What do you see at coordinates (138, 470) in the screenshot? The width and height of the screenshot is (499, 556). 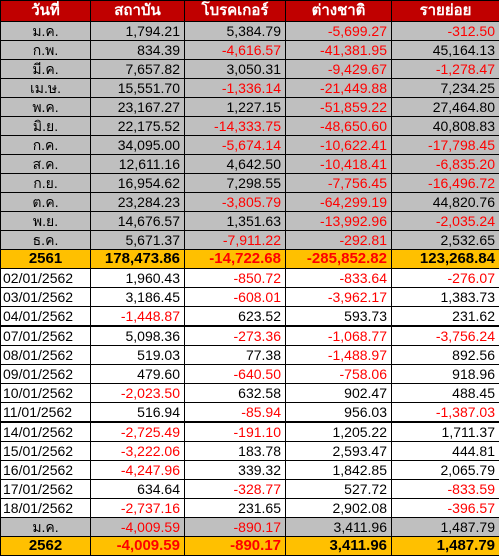 I see `institution-value: -4,247.96` at bounding box center [138, 470].